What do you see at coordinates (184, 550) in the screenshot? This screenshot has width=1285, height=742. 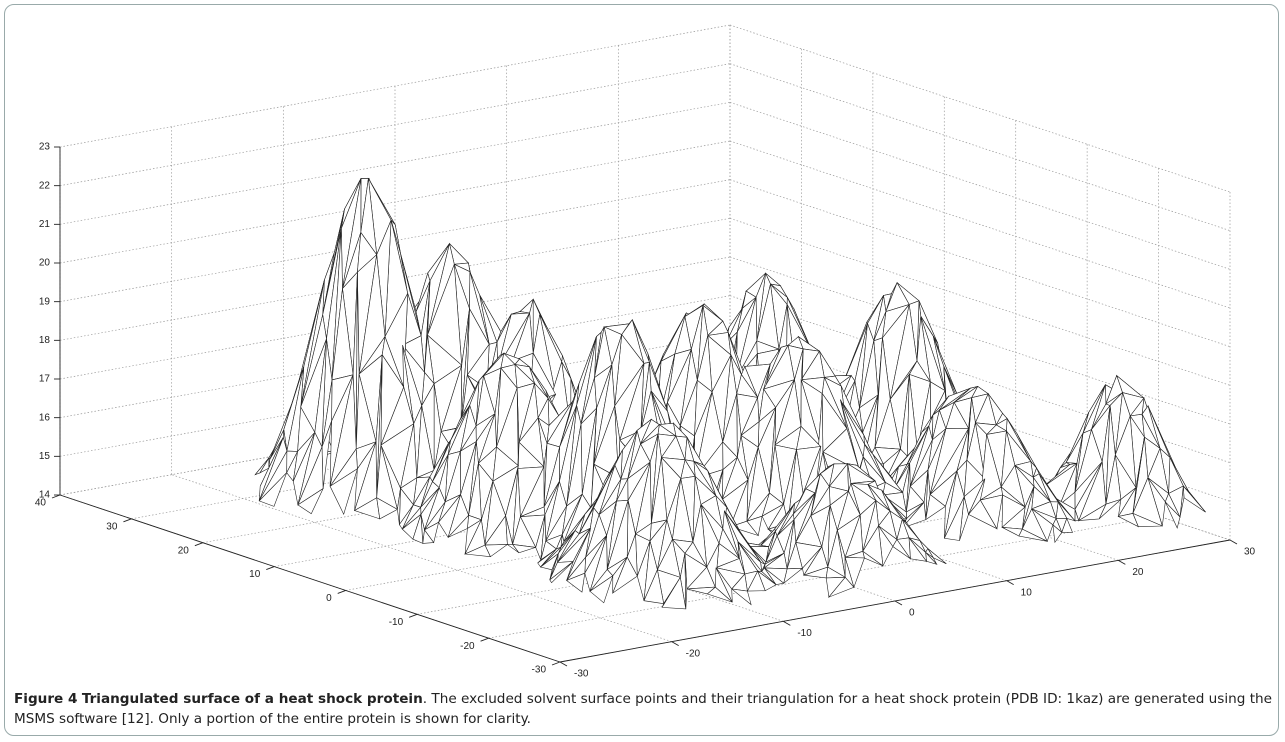 I see `y-tick-label: 20` at bounding box center [184, 550].